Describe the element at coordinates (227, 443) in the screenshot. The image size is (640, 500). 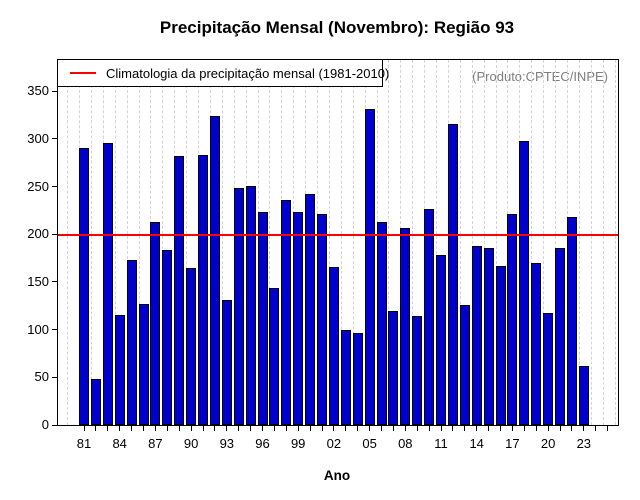
I see `x-tick-label: 93` at that location.